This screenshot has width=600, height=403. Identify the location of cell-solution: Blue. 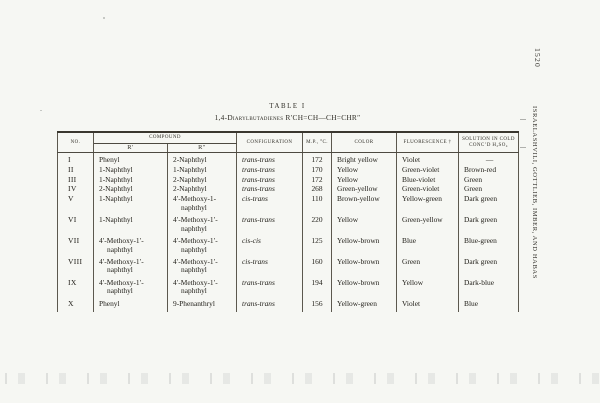
(489, 304).